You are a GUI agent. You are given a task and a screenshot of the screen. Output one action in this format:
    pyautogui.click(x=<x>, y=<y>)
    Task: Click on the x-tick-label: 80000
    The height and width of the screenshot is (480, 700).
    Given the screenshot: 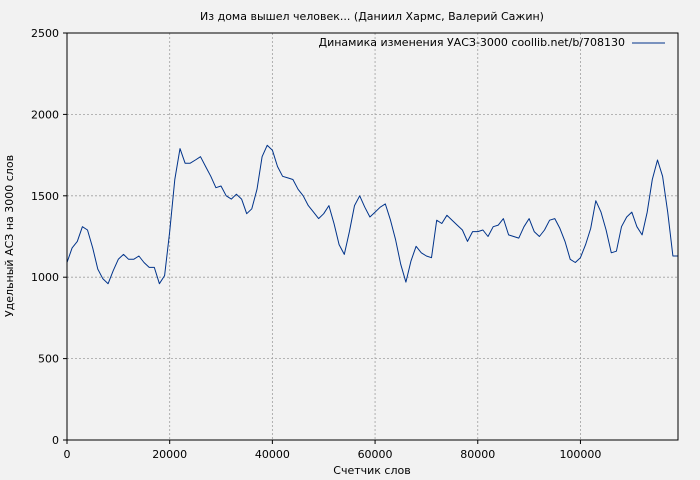 What is the action you would take?
    pyautogui.click(x=477, y=454)
    